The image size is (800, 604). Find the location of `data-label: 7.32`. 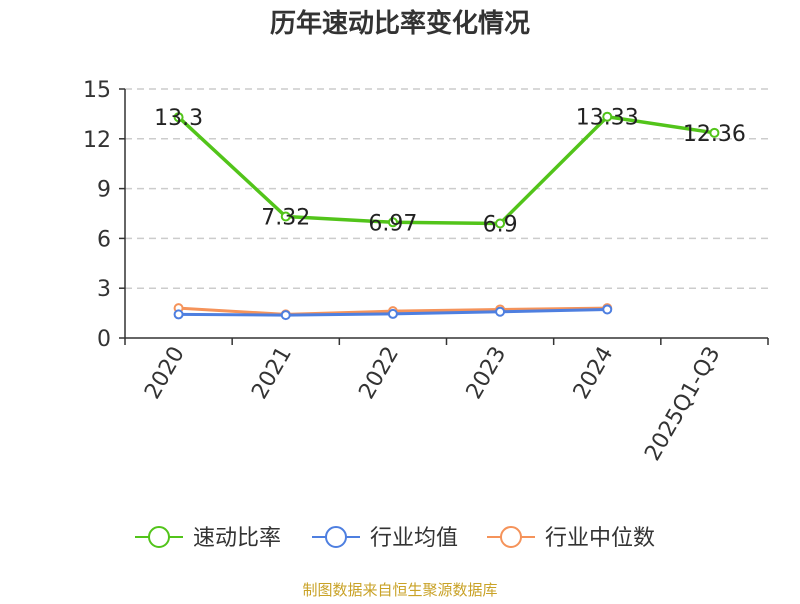

data-label: 7.32 is located at coordinates (285, 217).